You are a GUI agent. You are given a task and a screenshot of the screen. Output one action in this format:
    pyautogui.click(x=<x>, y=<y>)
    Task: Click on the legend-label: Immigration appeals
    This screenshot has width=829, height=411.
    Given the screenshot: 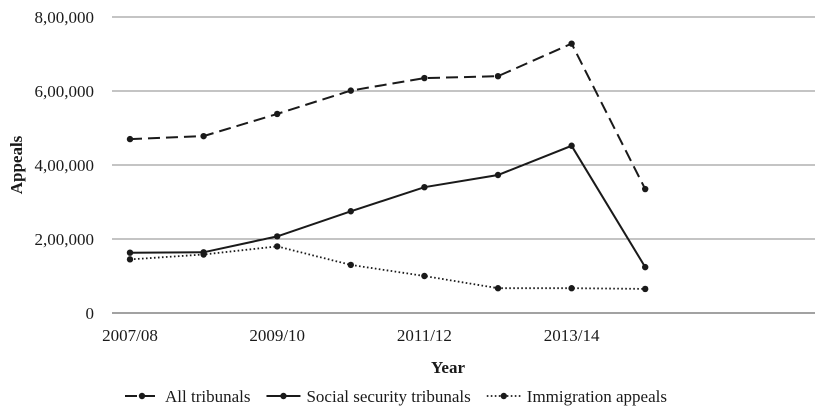 What is the action you would take?
    pyautogui.click(x=597, y=396)
    